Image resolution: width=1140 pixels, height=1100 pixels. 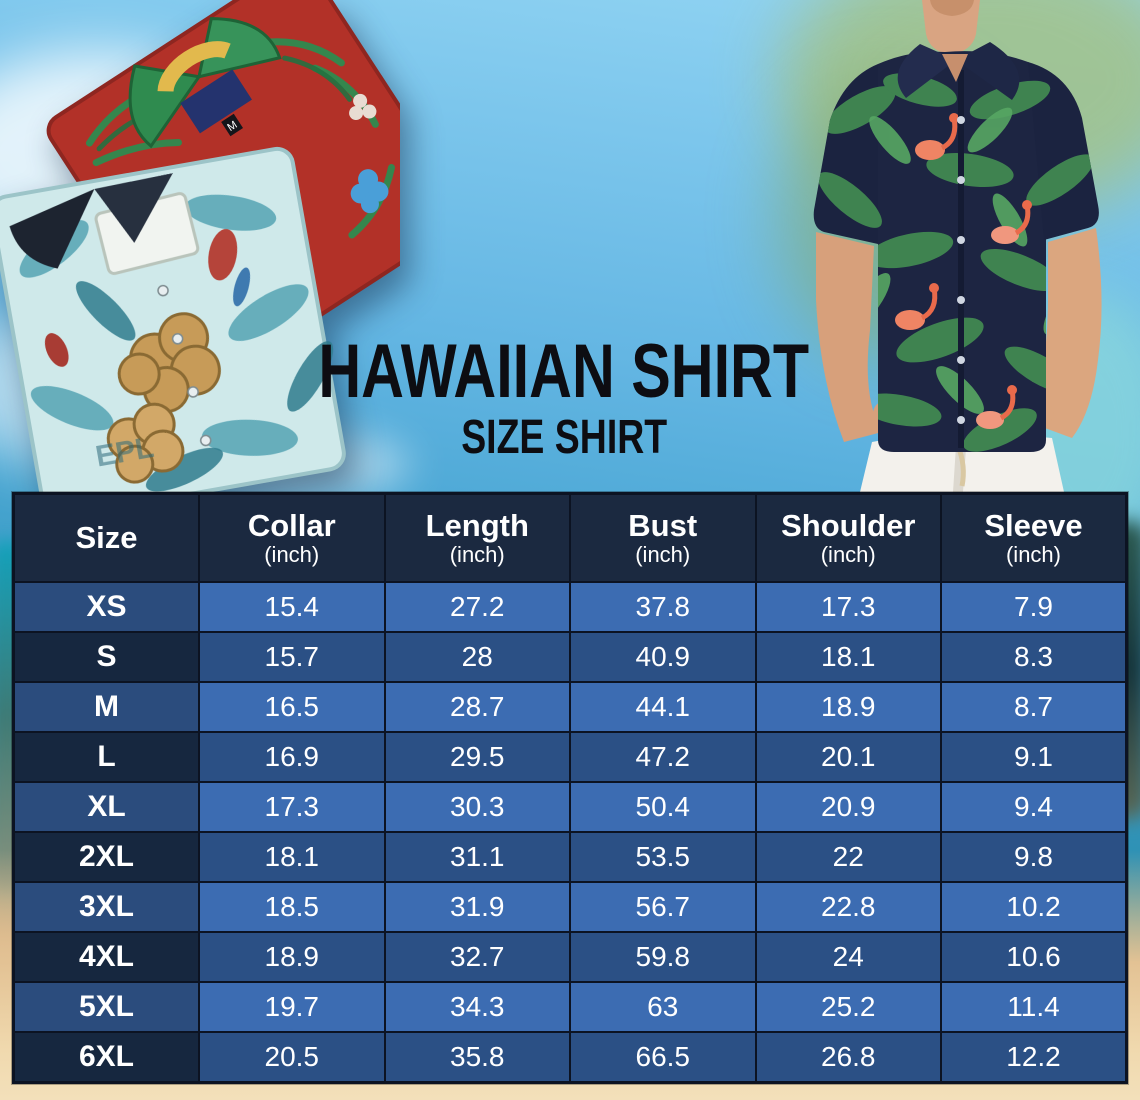 I want to click on red-shirt-collar-right, so click(x=239, y=48).